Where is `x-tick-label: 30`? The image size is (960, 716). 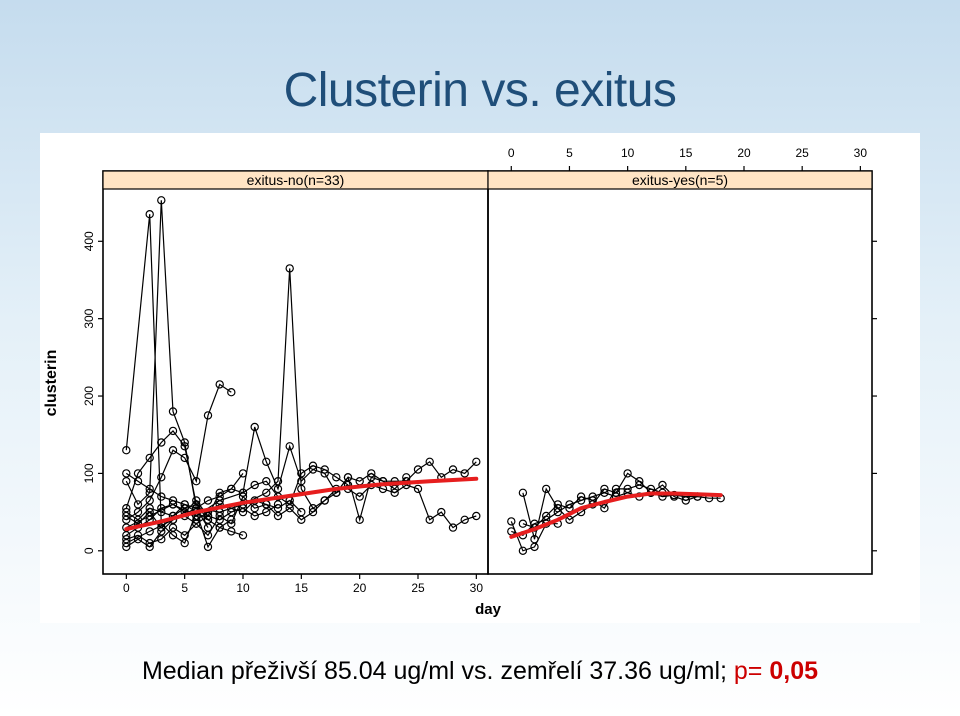 x-tick-label: 30 is located at coordinates (477, 588).